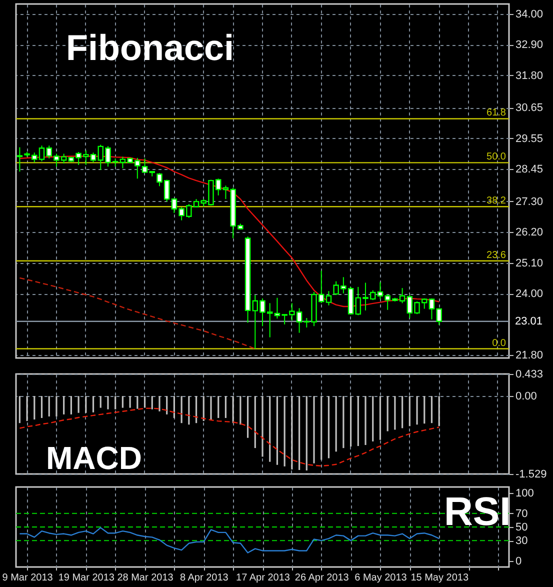 The image size is (553, 587). Describe the element at coordinates (525, 494) in the screenshot. I see `y-tick-label: 100` at that location.